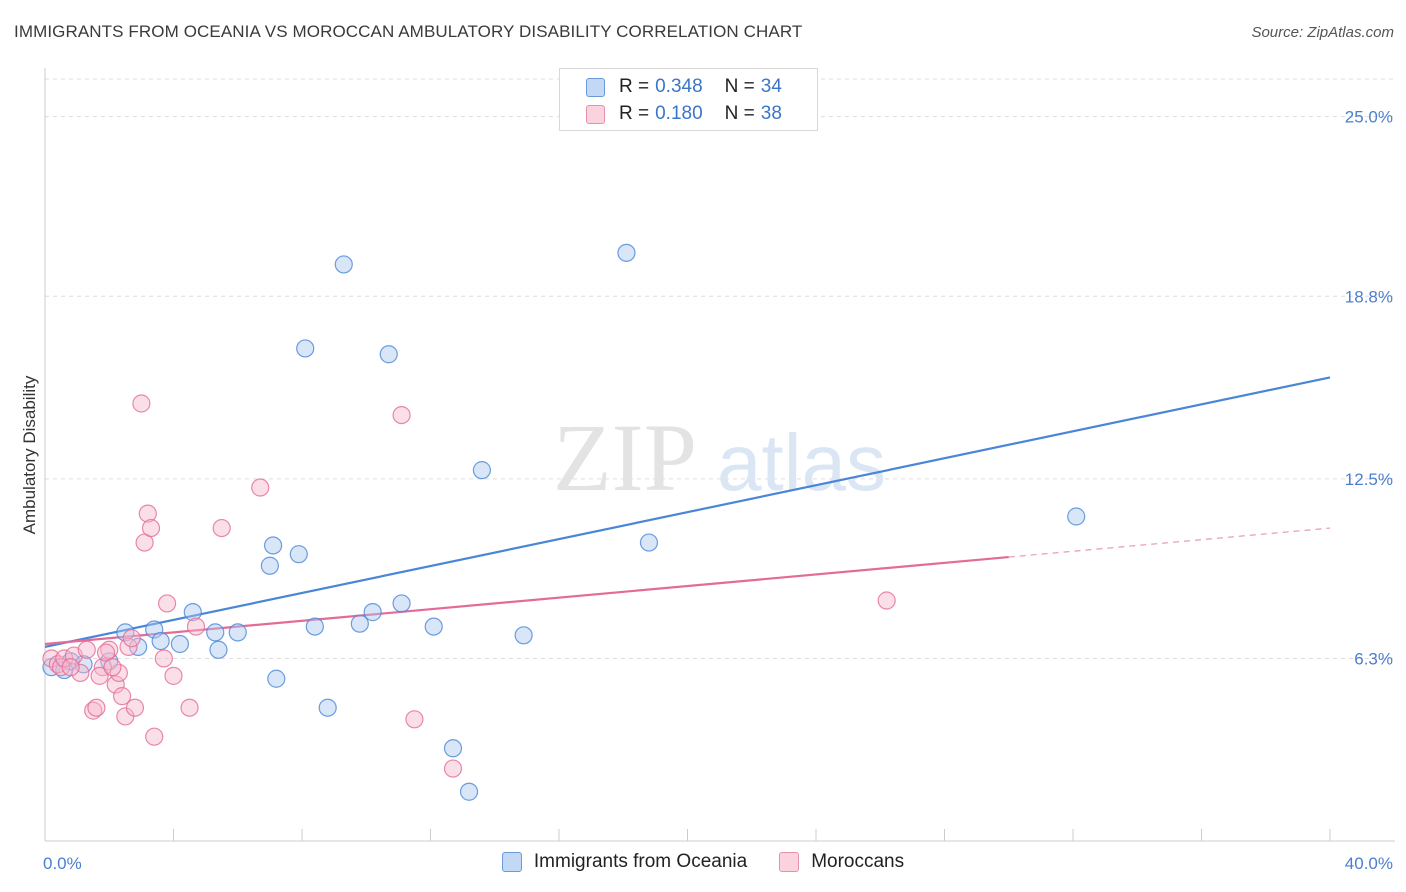 This screenshot has width=1406, height=892. What do you see at coordinates (858, 861) in the screenshot?
I see `legend-label-moroccans: Moroccans` at bounding box center [858, 861].